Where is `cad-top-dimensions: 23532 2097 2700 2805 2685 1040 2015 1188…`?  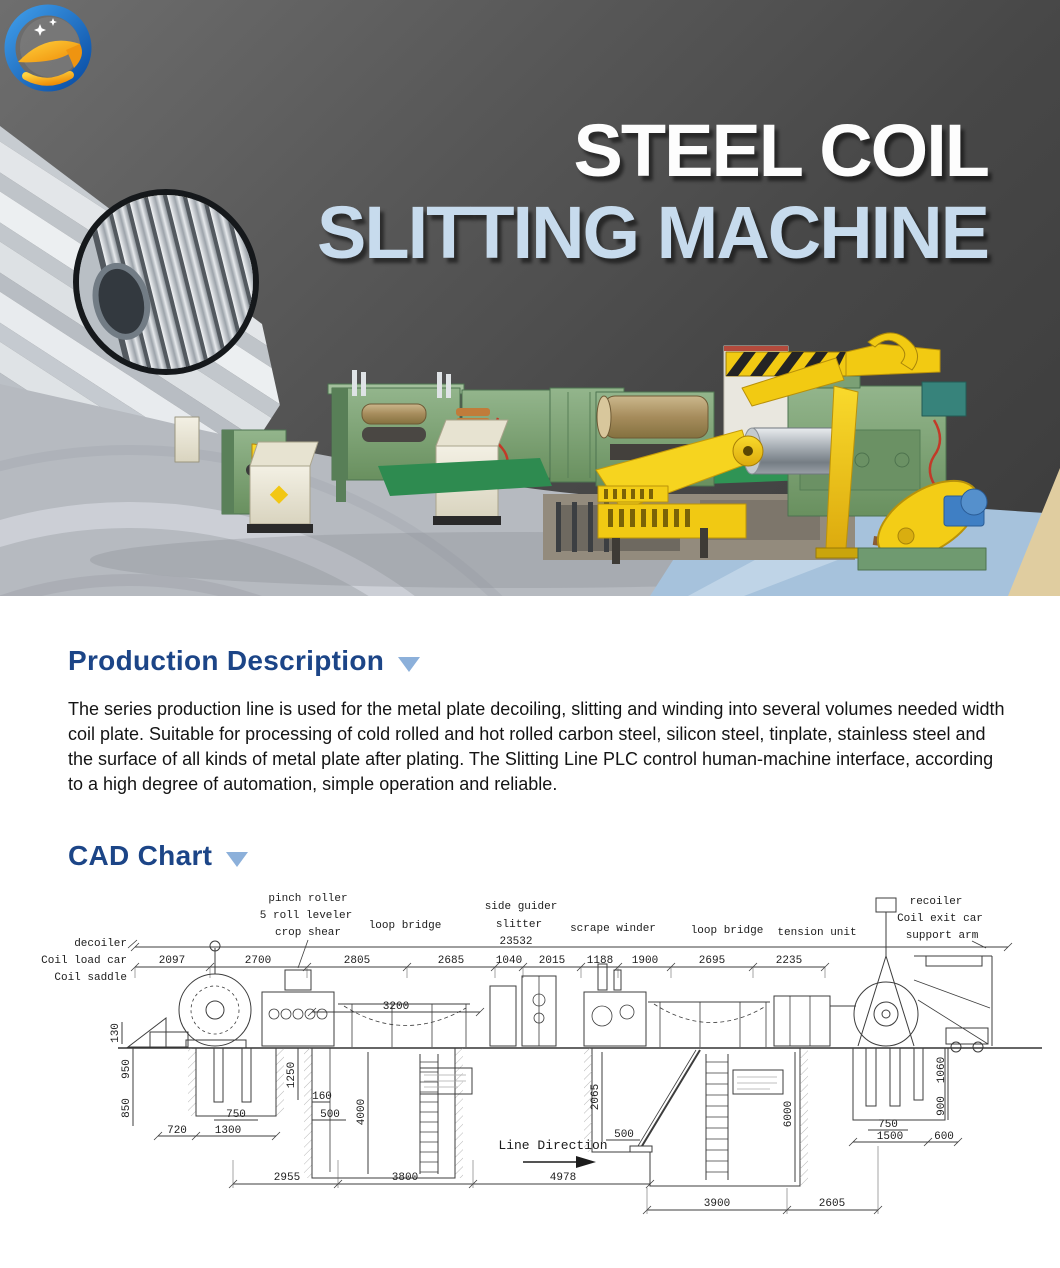 cad-top-dimensions: 23532 2097 2700 2805 2685 1040 2015 1188… is located at coordinates (571, 957).